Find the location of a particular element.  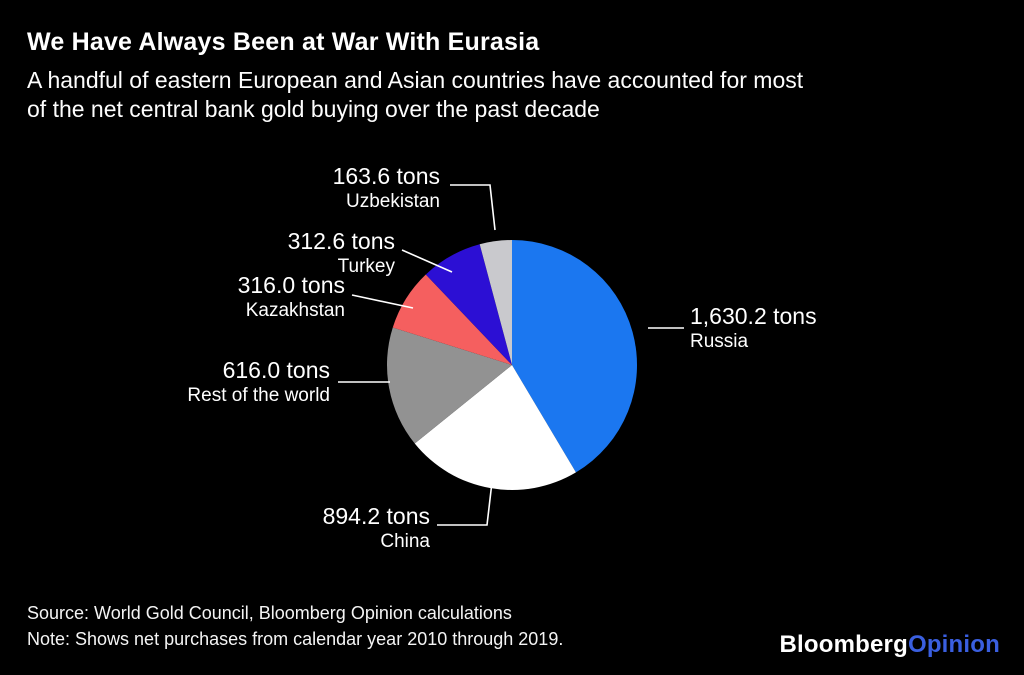

pie-slice-china is located at coordinates (495, 428).